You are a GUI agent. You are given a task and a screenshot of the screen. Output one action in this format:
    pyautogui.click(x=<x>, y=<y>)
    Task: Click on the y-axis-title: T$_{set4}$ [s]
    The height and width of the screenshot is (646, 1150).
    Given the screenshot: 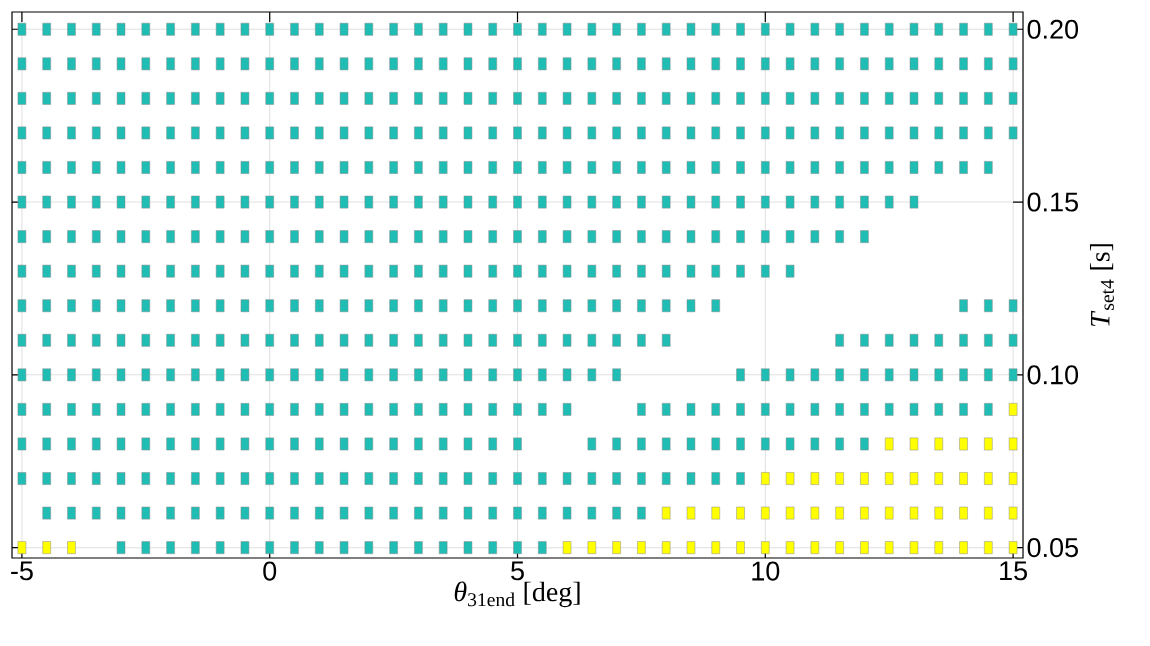 What is the action you would take?
    pyautogui.click(x=1101, y=285)
    